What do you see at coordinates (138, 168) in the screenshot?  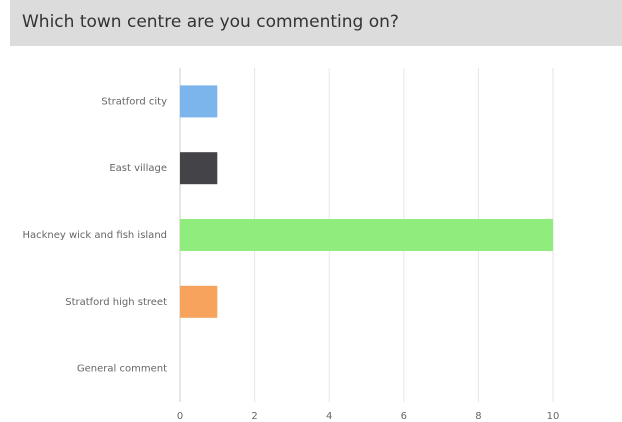 I see `y-tick-label: East village` at bounding box center [138, 168].